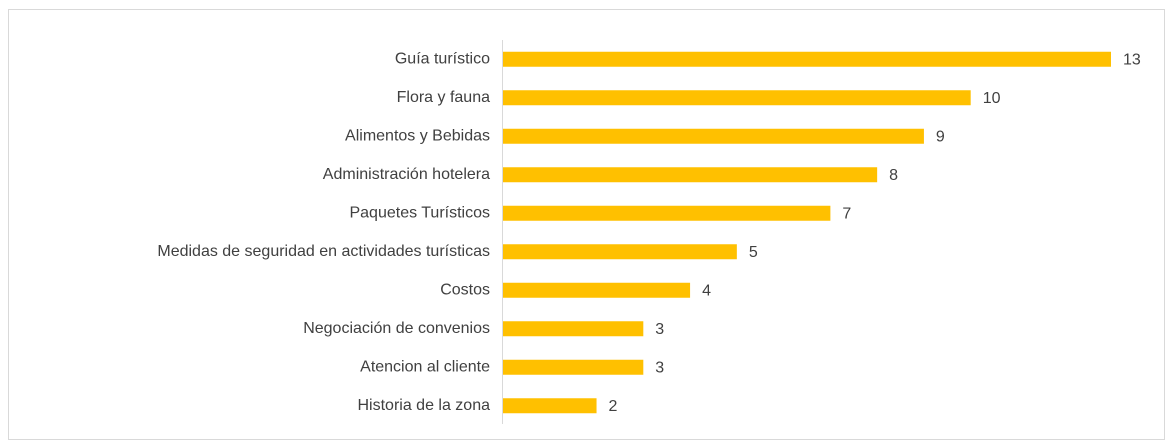 The image size is (1172, 448). What do you see at coordinates (443, 97) in the screenshot?
I see `category-label: Flora y fauna` at bounding box center [443, 97].